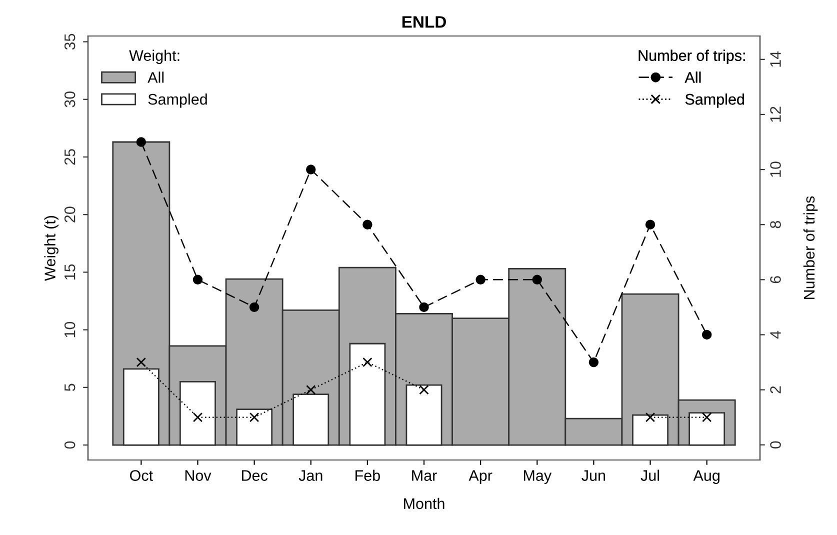 The width and height of the screenshot is (837, 535). I want to click on x-tick-label: Apr, so click(480, 477).